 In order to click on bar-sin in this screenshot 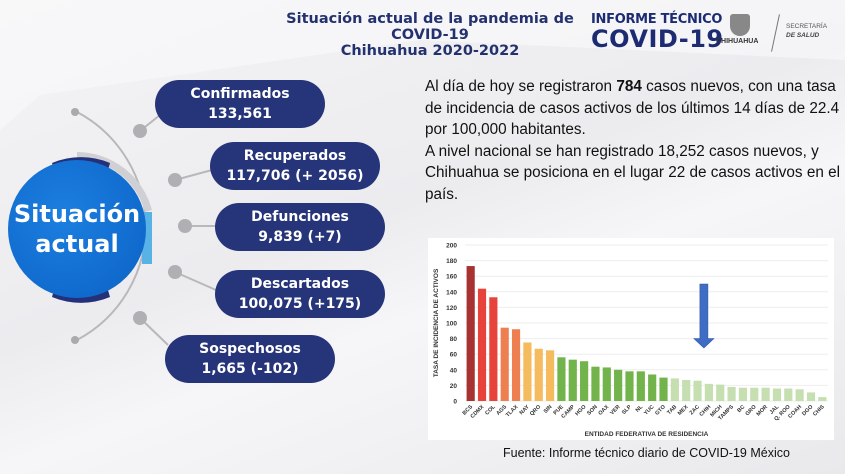, I will do `click(550, 375)`.